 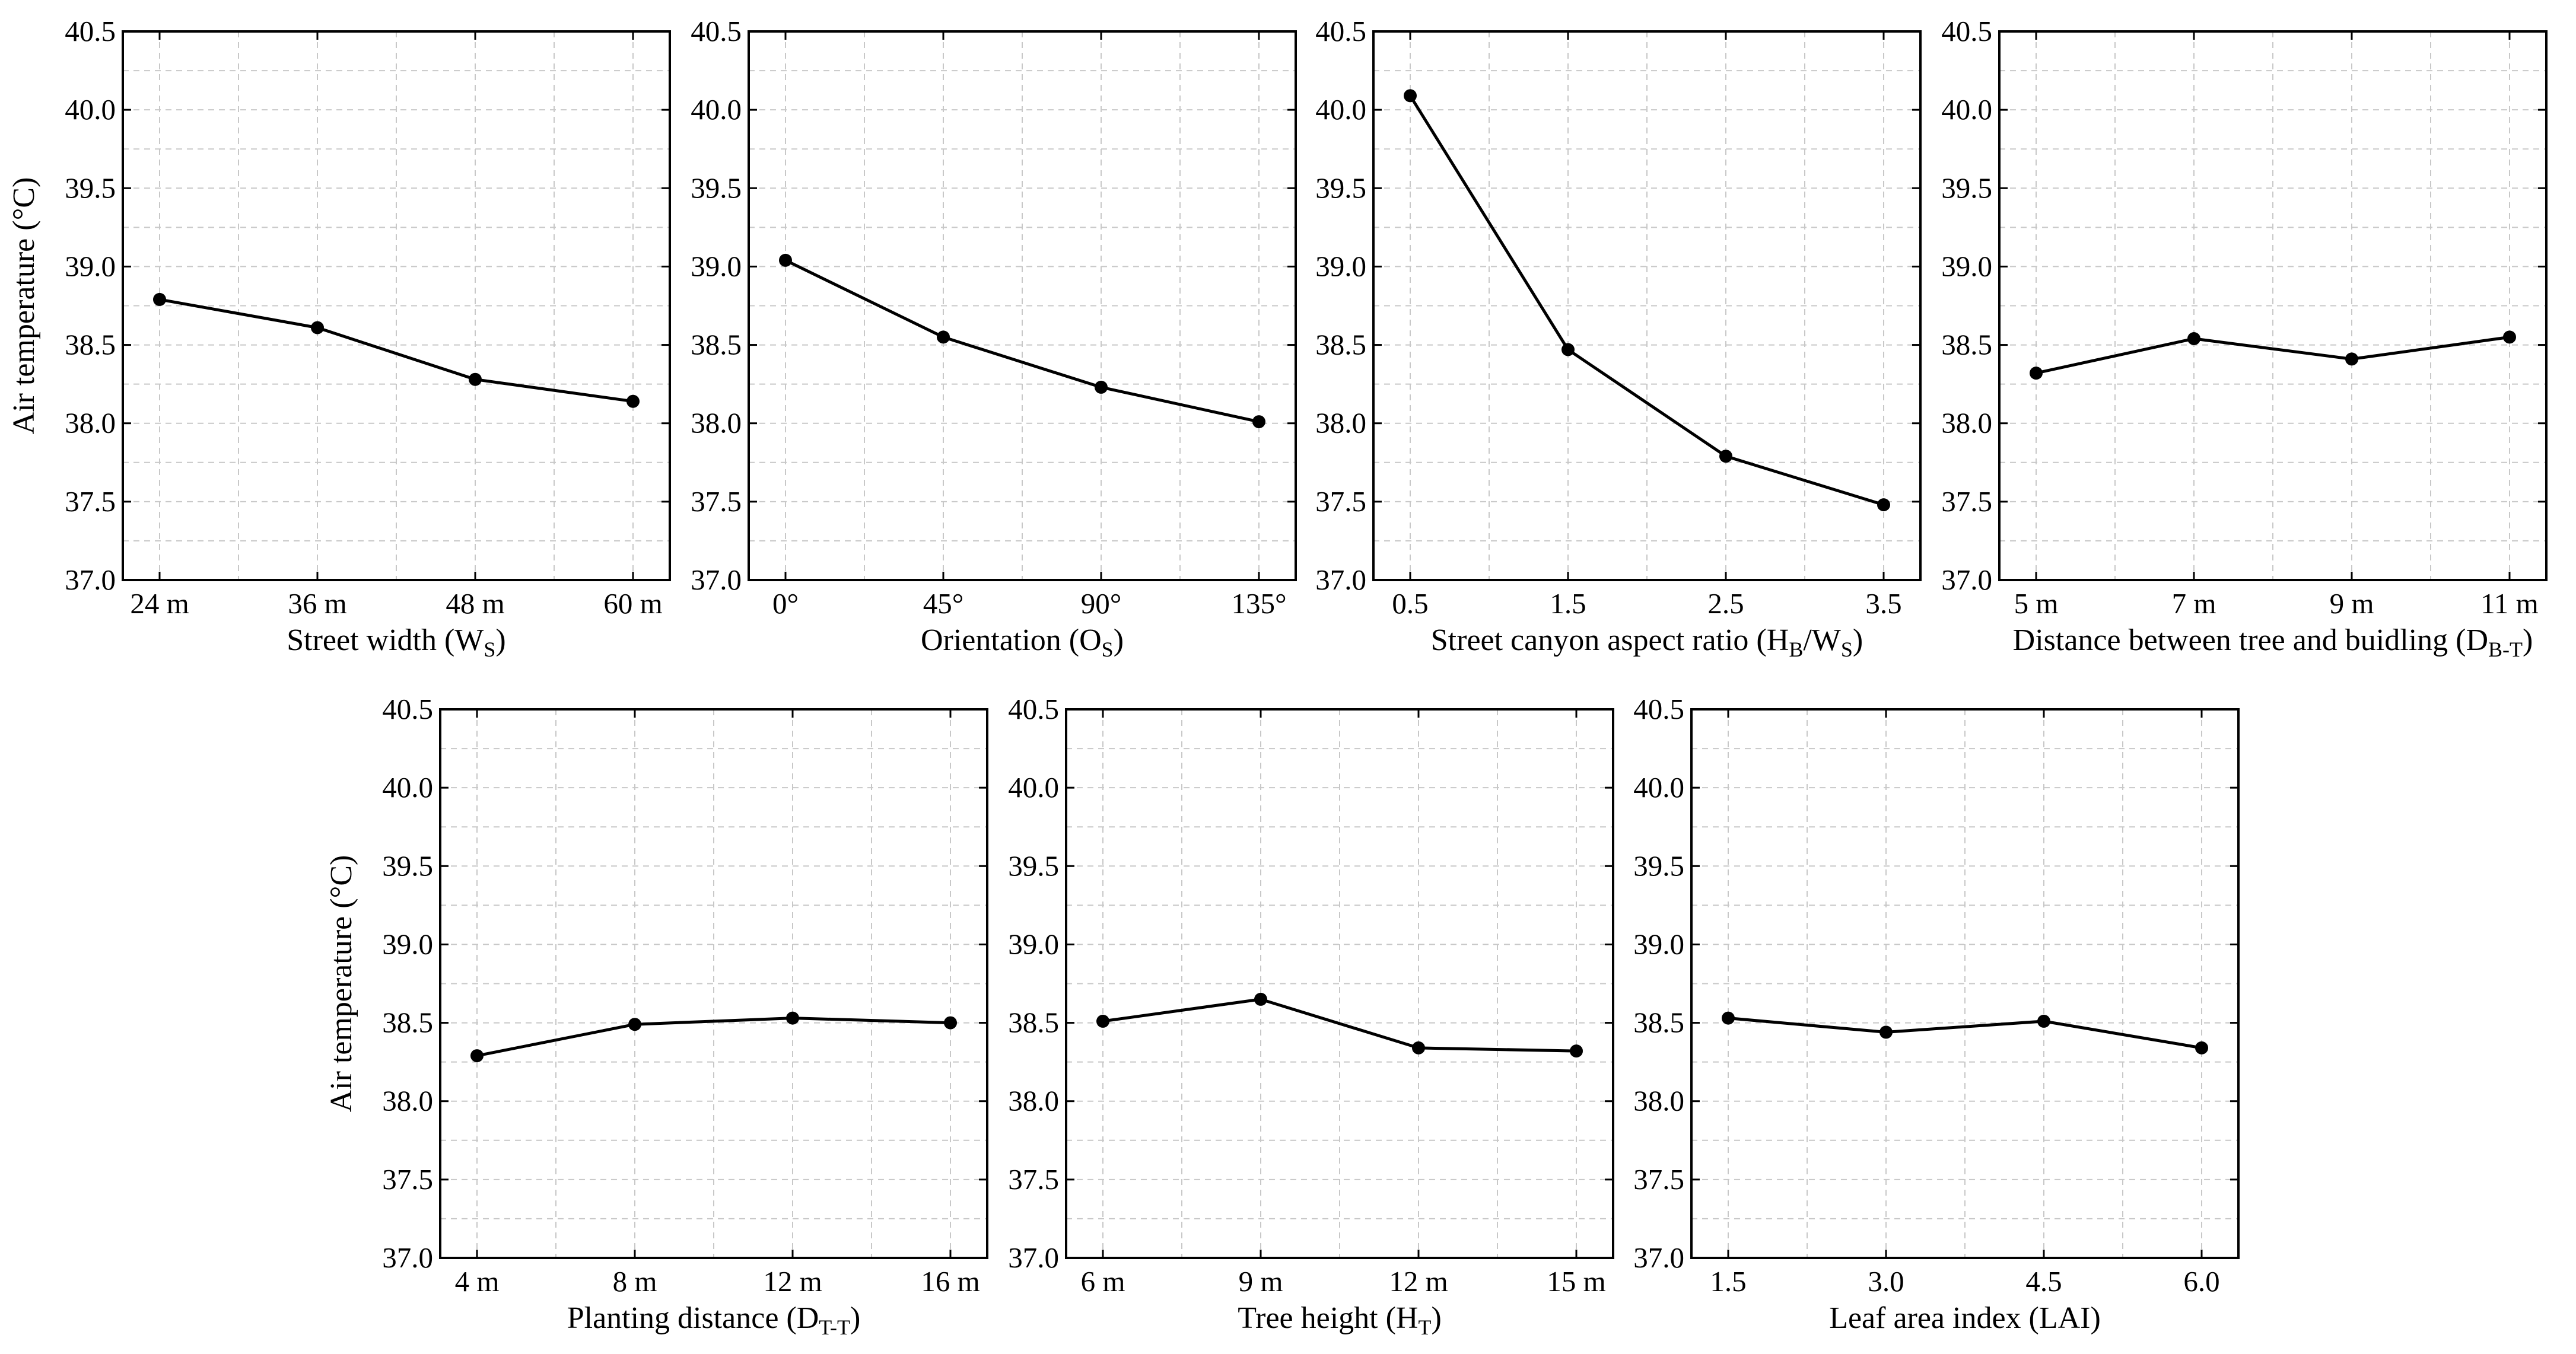 What do you see at coordinates (2043, 1281) in the screenshot?
I see `x-tick-label: 4.5` at bounding box center [2043, 1281].